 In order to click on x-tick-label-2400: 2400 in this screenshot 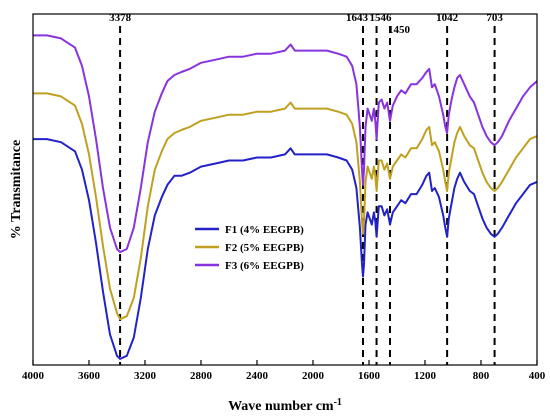, I will do `click(257, 376)`.